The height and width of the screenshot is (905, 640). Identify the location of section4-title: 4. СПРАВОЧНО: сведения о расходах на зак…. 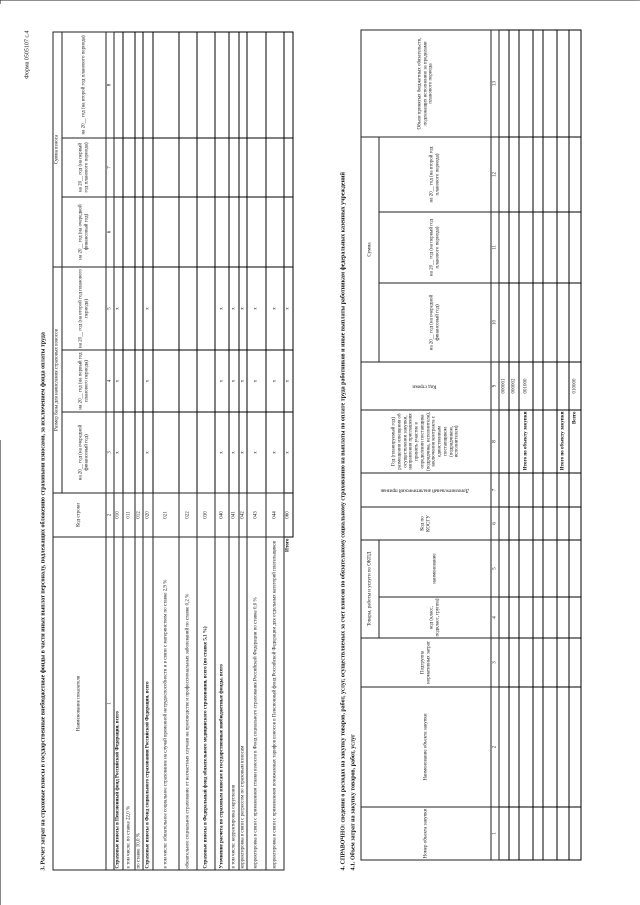
(343, 520).